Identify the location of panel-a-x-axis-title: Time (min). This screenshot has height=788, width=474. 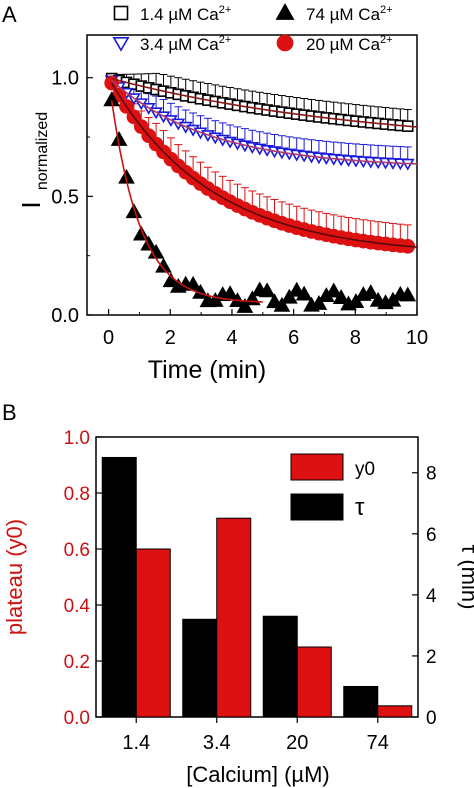
(207, 370).